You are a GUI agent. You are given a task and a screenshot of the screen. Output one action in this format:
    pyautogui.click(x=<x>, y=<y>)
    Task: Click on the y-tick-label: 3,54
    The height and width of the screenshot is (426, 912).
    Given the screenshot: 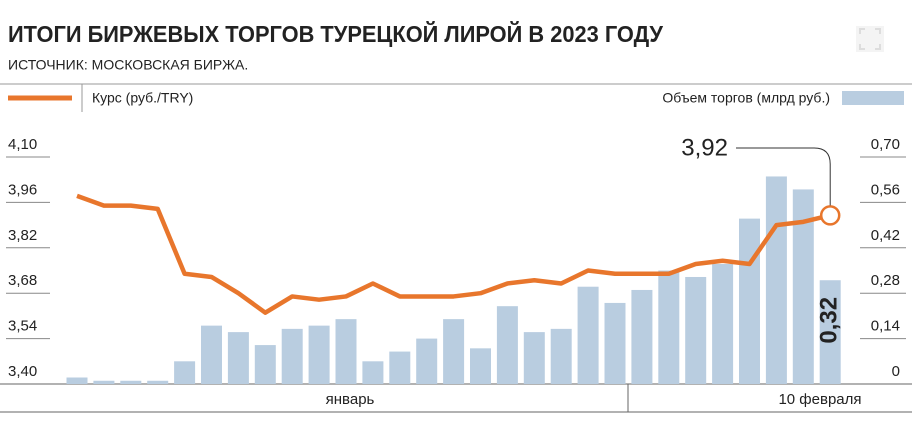 What is the action you would take?
    pyautogui.click(x=22, y=326)
    